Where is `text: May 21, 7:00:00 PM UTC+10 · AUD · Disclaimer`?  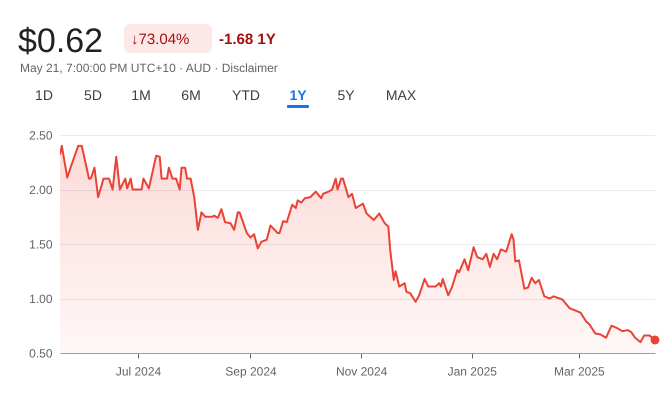 text: May 21, 7:00:00 PM UTC+10 · AUD · Disclaimer is located at coordinates (149, 68).